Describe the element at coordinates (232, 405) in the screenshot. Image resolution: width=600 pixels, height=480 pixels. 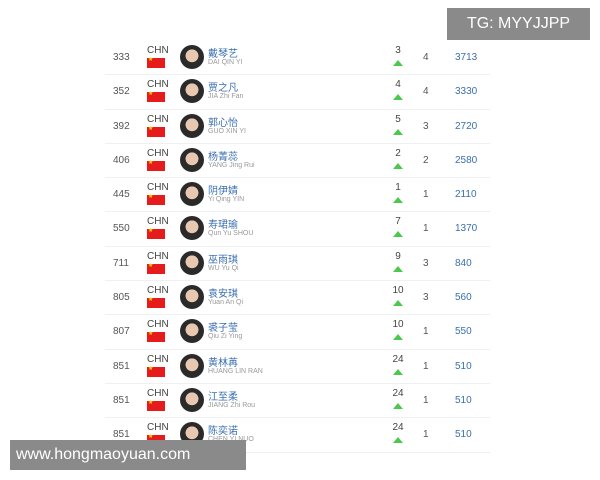
I see `player-name-en: JIANG Zhi Rou` at that location.